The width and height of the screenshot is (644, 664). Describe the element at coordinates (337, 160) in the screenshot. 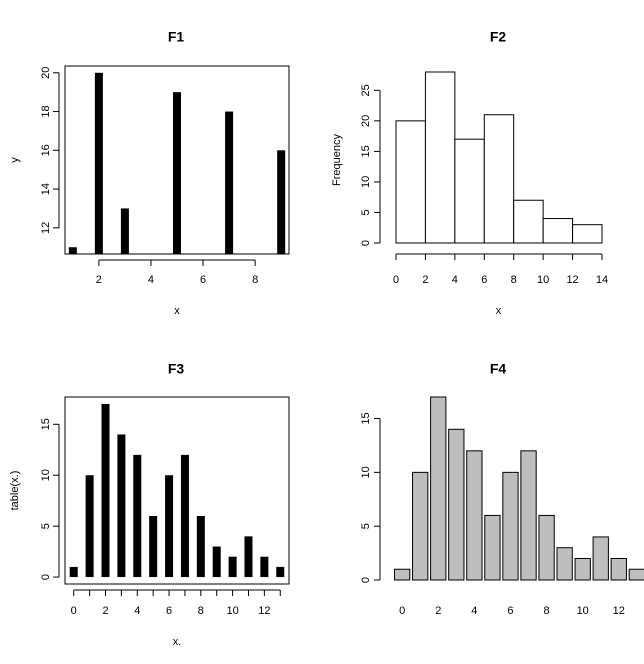

I see `y-axis-label: Frequency` at that location.